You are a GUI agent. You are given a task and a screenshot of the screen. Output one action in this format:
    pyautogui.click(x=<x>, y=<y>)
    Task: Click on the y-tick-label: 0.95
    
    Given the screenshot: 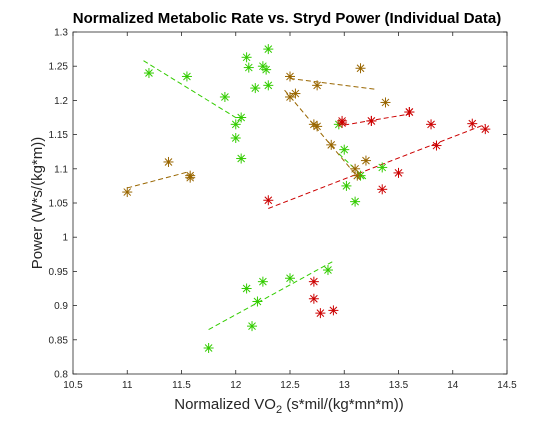 What is the action you would take?
    pyautogui.click(x=59, y=272)
    